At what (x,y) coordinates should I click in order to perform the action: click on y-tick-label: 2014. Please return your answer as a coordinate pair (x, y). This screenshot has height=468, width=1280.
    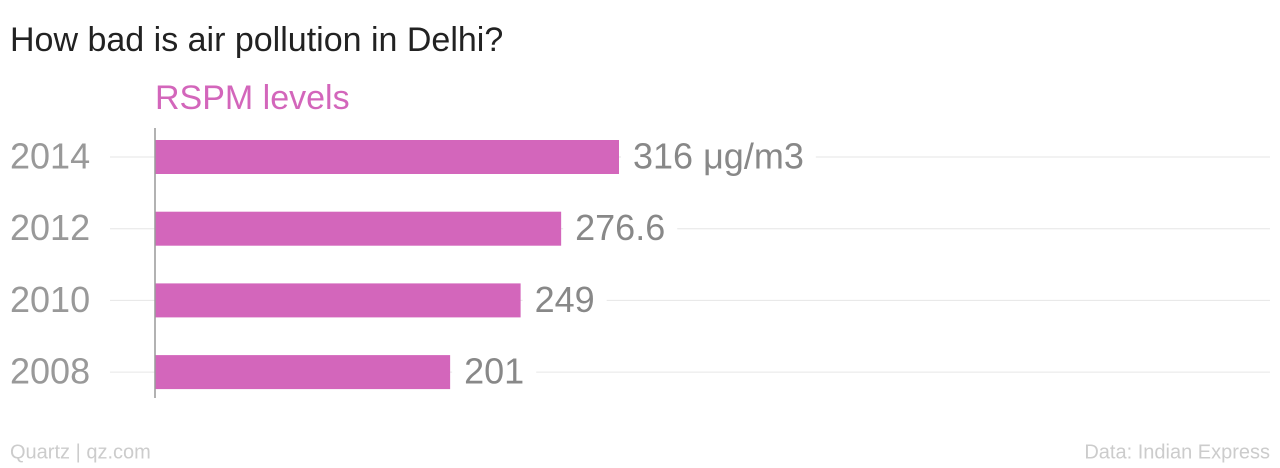
    Looking at the image, I should click on (50, 156).